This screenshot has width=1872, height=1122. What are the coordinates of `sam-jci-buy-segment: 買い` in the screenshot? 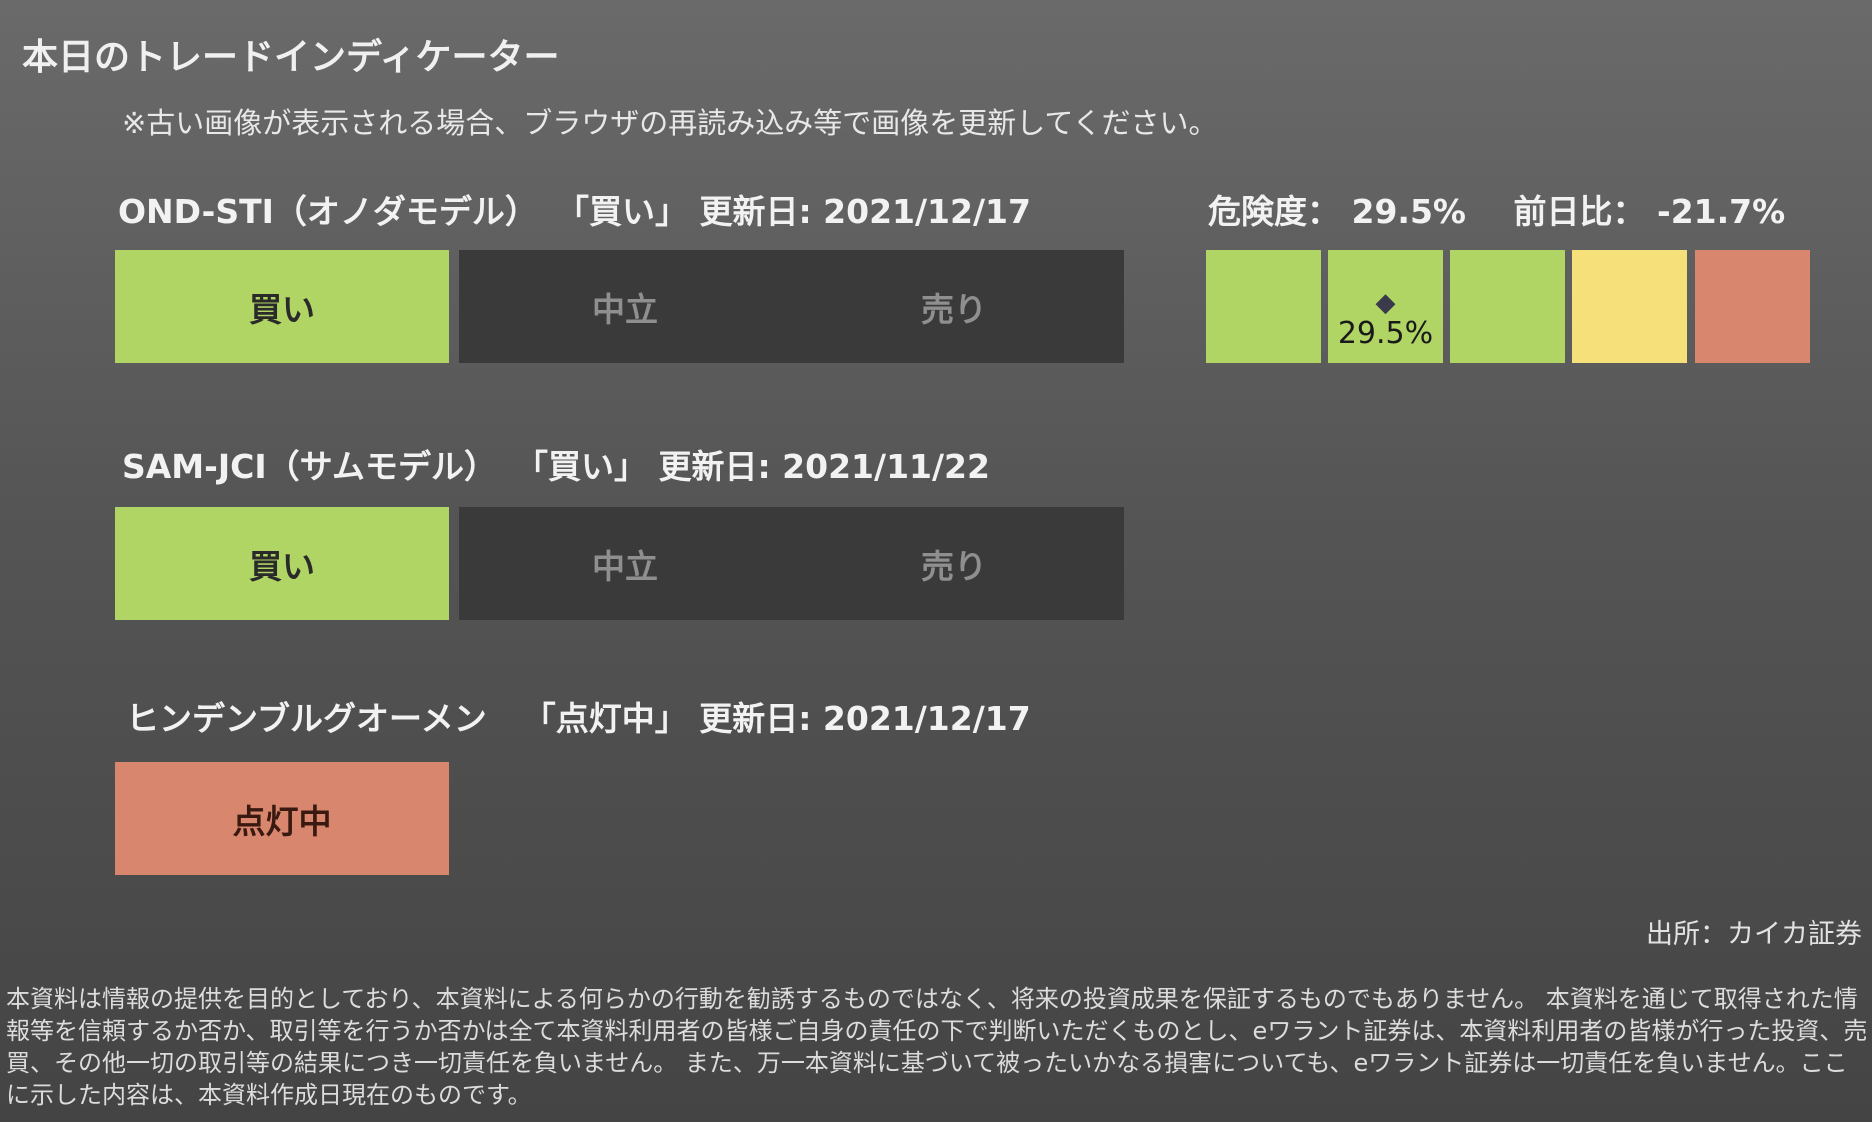 It's located at (282, 563).